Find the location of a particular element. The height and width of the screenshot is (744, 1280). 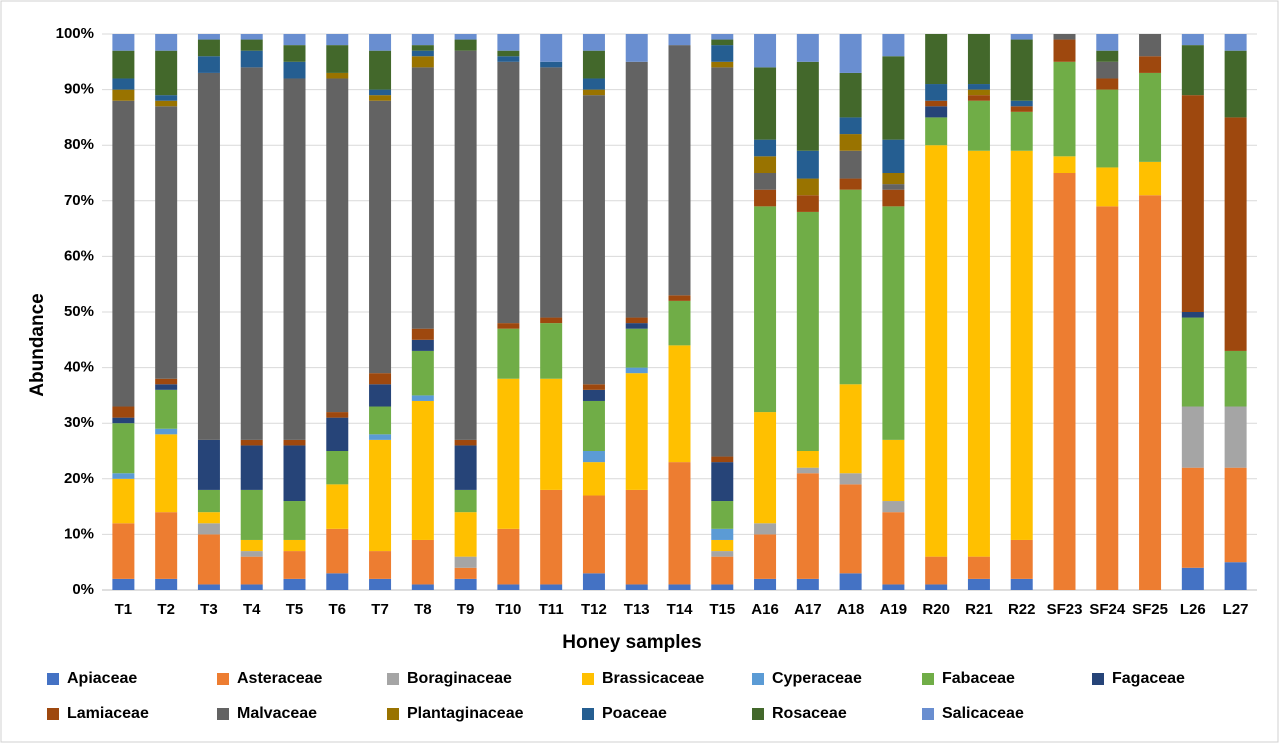

x-tick-label: T15 is located at coordinates (722, 609).